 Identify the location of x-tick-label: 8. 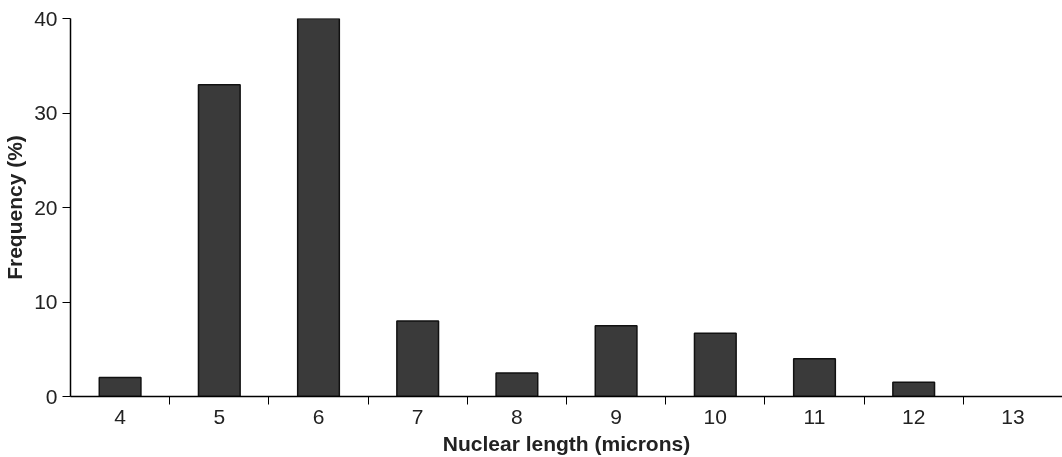
(517, 416).